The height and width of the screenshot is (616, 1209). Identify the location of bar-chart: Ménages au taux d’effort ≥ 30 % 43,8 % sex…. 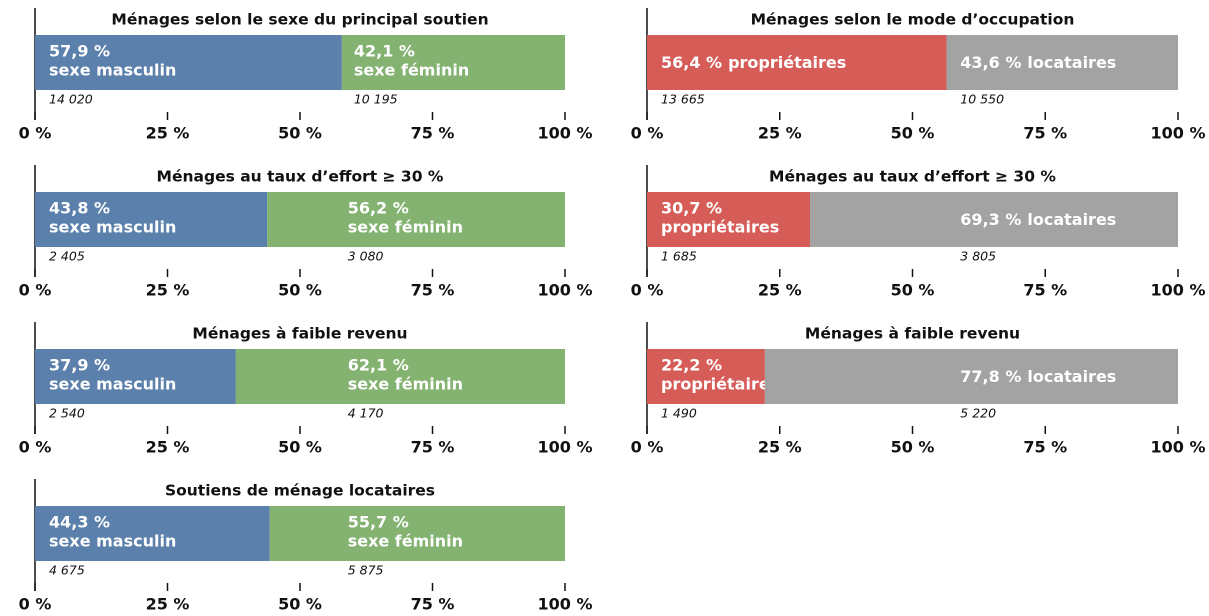
(306, 232).